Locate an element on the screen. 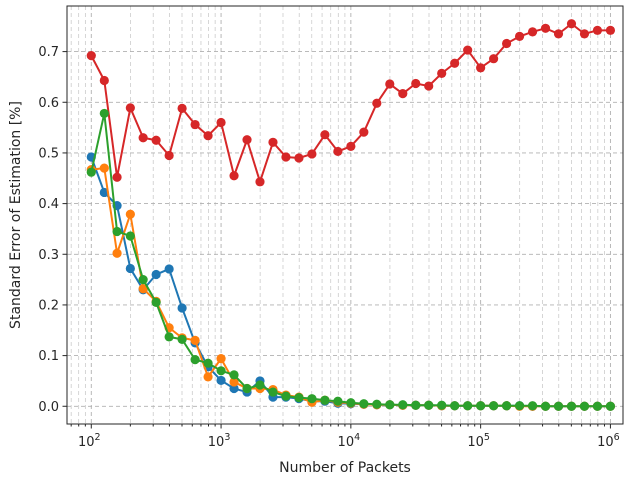  y-tick-label: 0.4 is located at coordinates (48, 204).